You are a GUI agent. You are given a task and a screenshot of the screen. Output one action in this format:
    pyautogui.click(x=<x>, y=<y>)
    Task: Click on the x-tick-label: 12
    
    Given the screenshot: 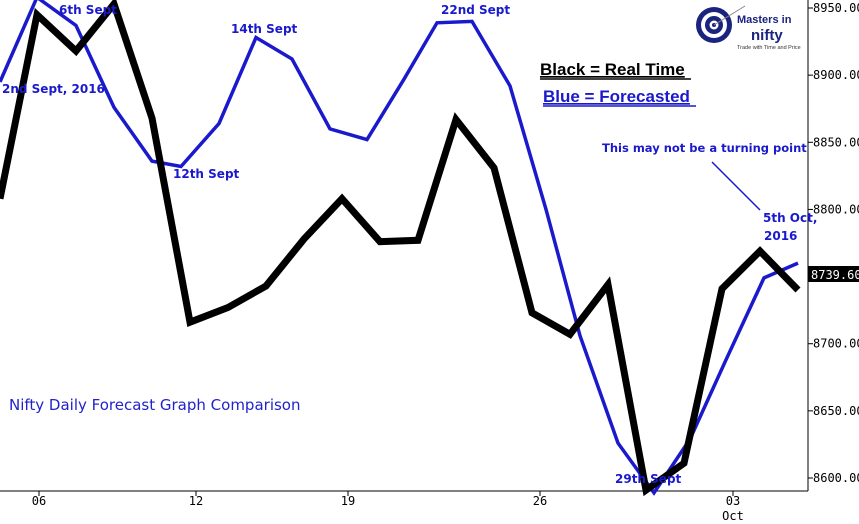 What is the action you would take?
    pyautogui.click(x=196, y=501)
    